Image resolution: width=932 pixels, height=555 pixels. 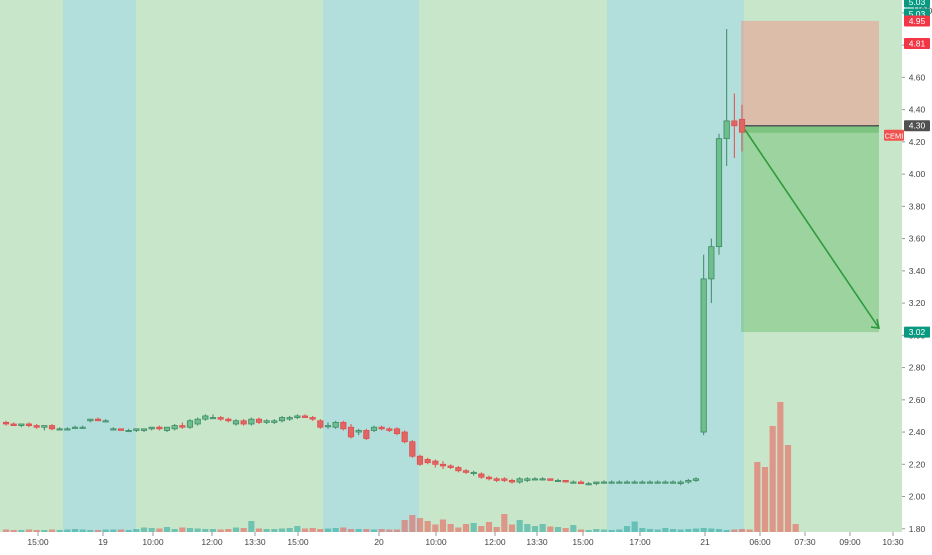 What do you see at coordinates (917, 206) in the screenshot?
I see `price-tick-label: 3.80` at bounding box center [917, 206].